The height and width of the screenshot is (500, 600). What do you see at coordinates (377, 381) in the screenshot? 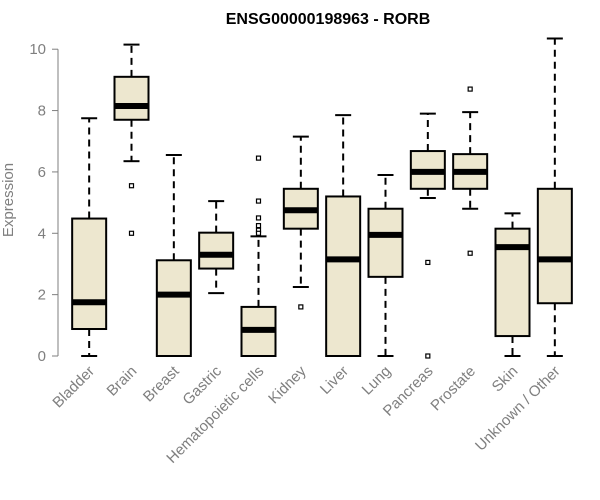
I see `x-tick-label: Lung` at bounding box center [377, 381].